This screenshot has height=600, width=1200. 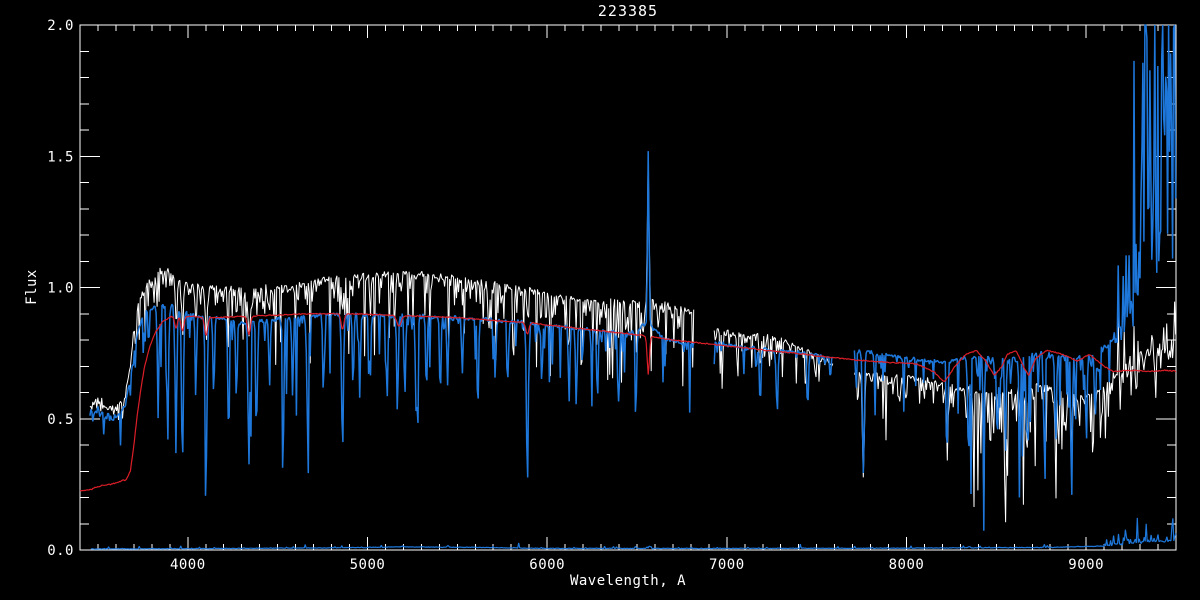 What do you see at coordinates (633, 533) in the screenshot?
I see `series-sky` at bounding box center [633, 533].